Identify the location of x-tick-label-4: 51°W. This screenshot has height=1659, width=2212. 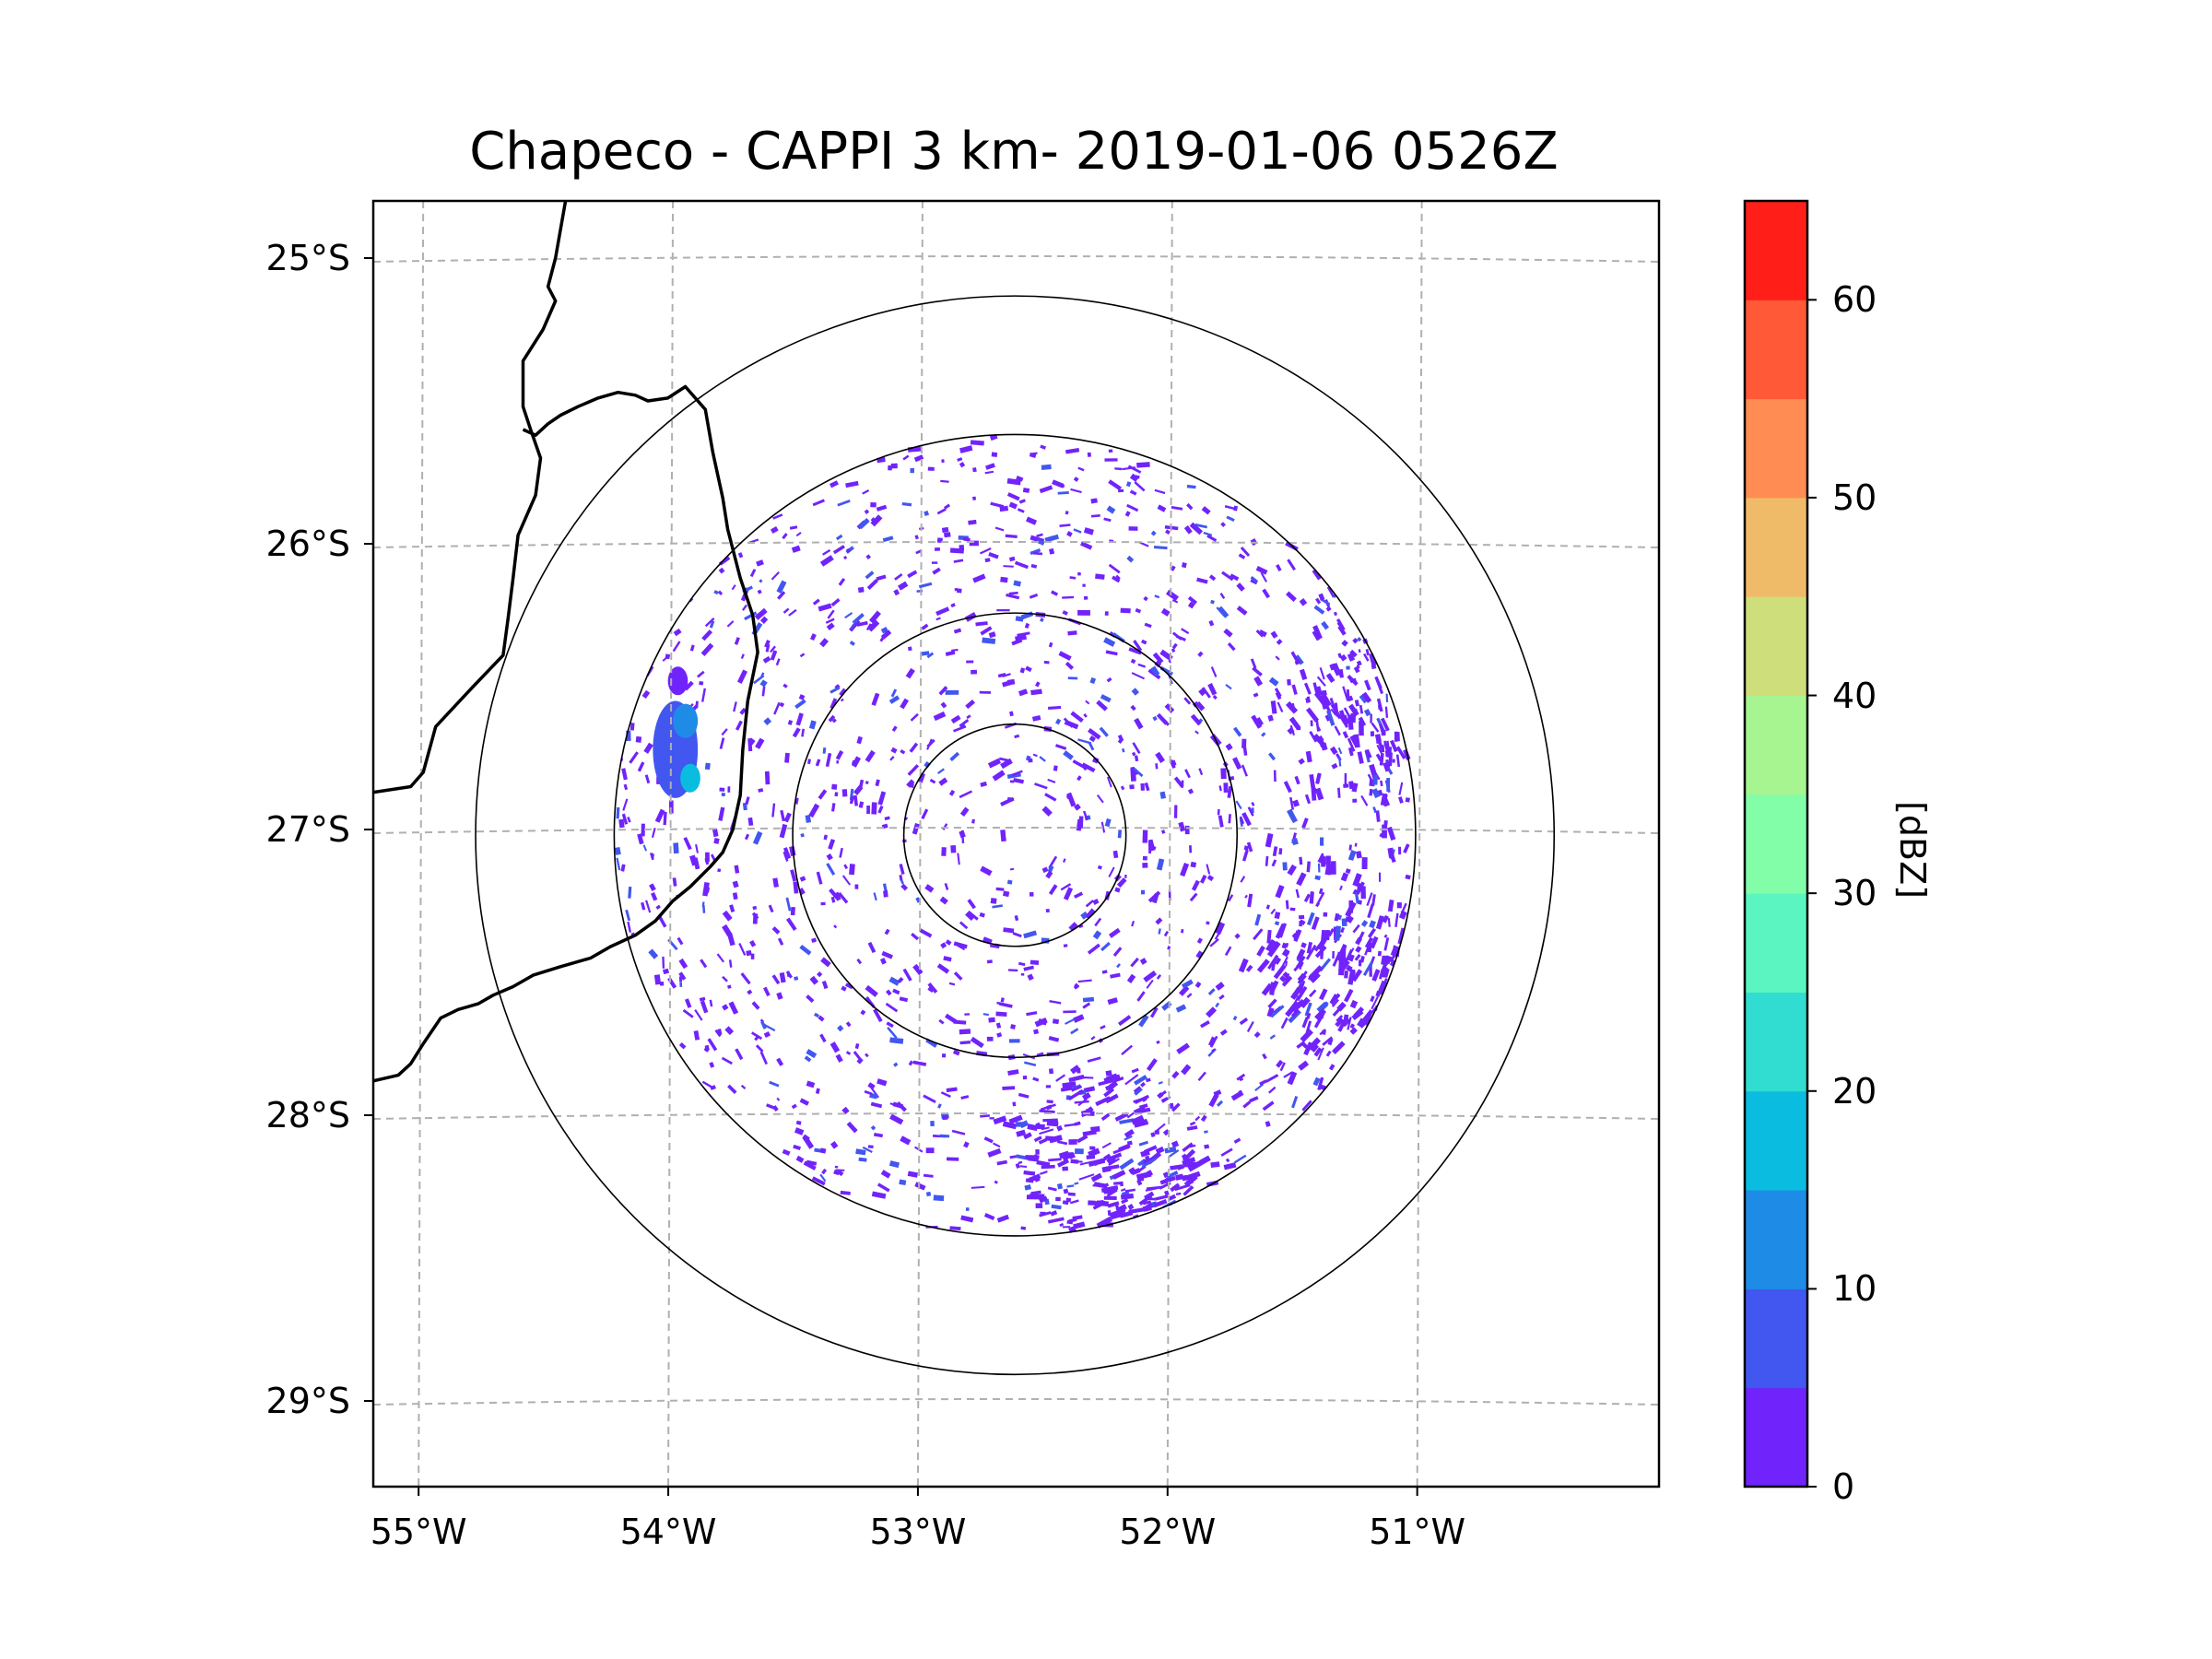
(1417, 1532).